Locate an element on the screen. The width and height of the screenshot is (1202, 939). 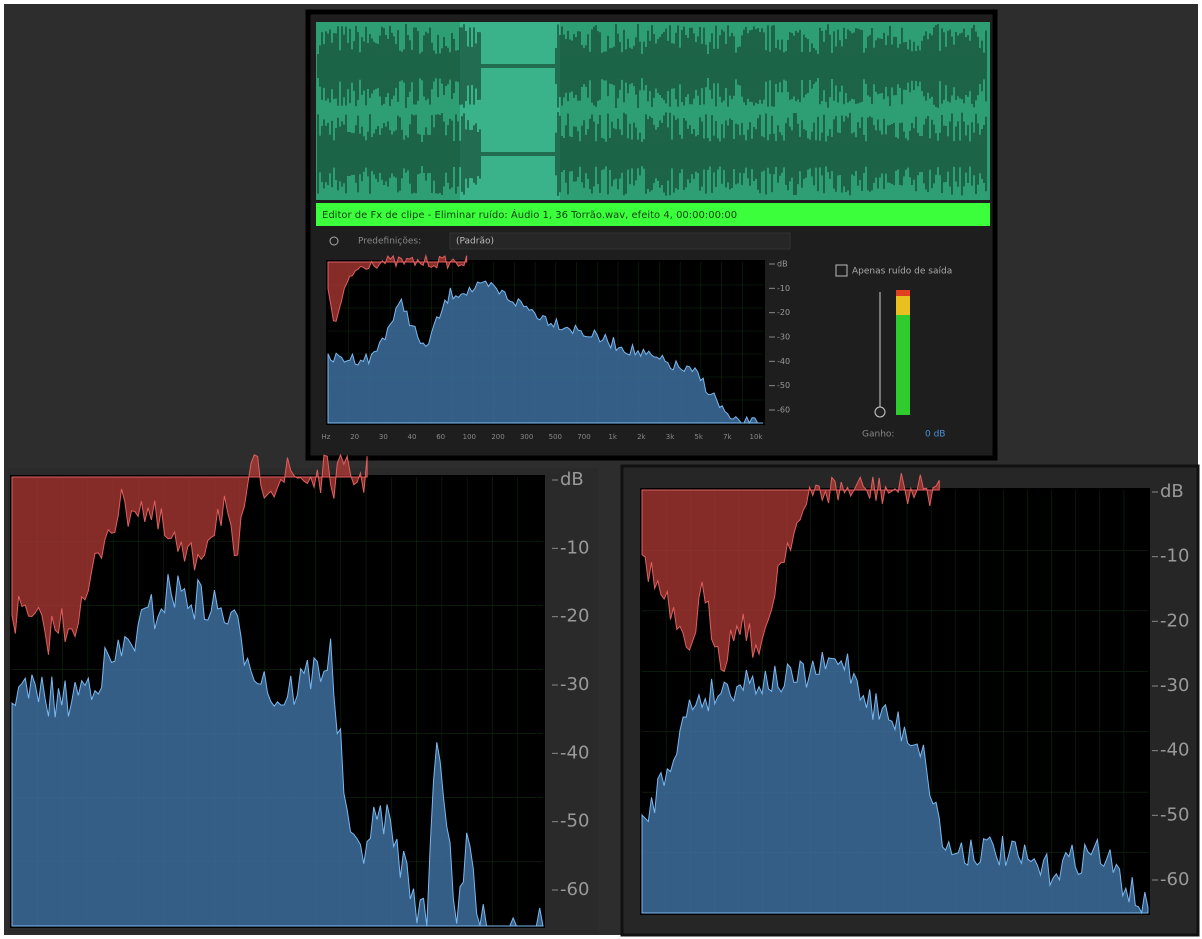
waveform-selection is located at coordinates (510, 111).